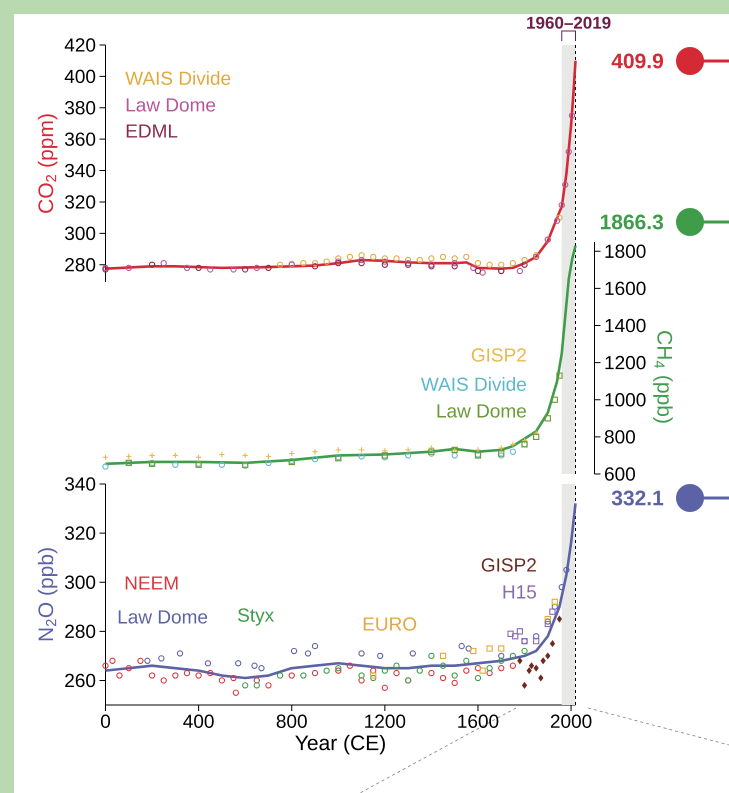 This screenshot has width=729, height=793. Describe the element at coordinates (625, 363) in the screenshot. I see `y2-tick-label: 1200` at that location.